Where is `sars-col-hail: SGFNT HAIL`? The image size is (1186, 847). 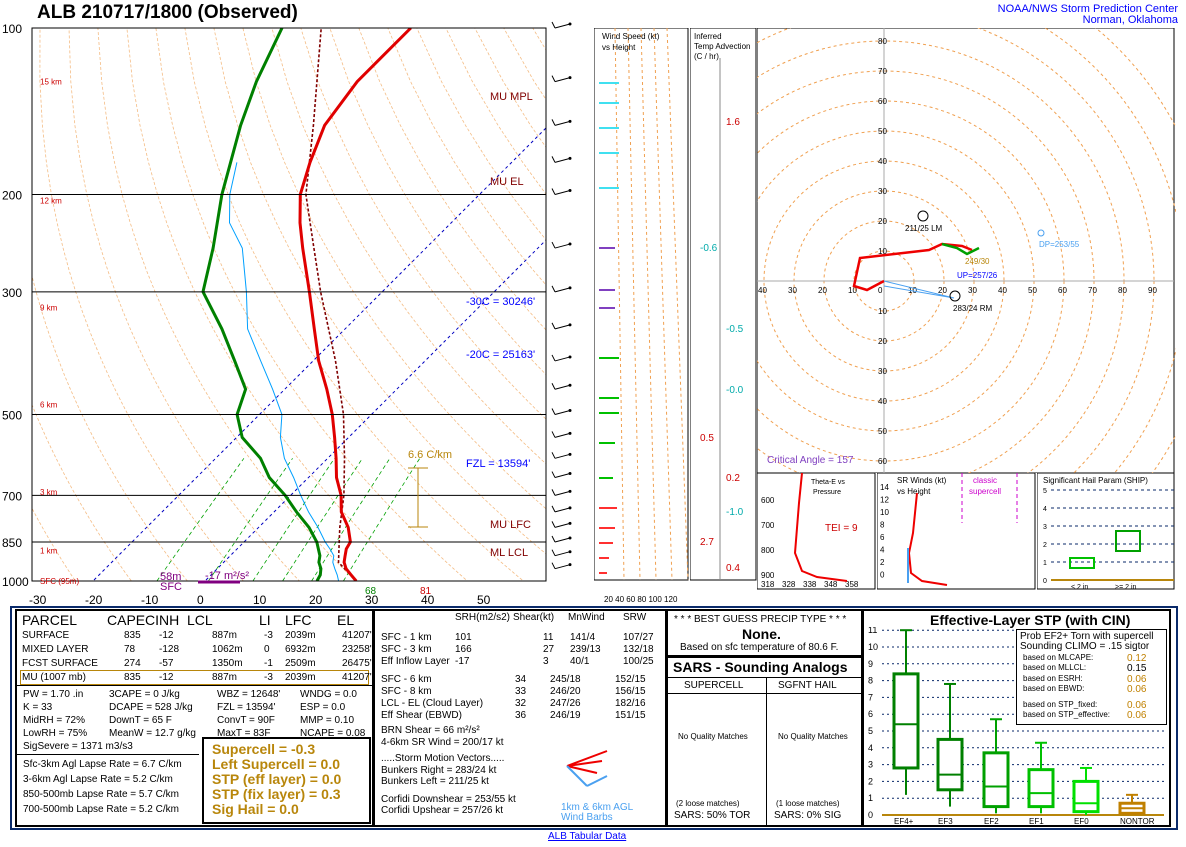 sars-col-hail: SGFNT HAIL is located at coordinates (807, 685).